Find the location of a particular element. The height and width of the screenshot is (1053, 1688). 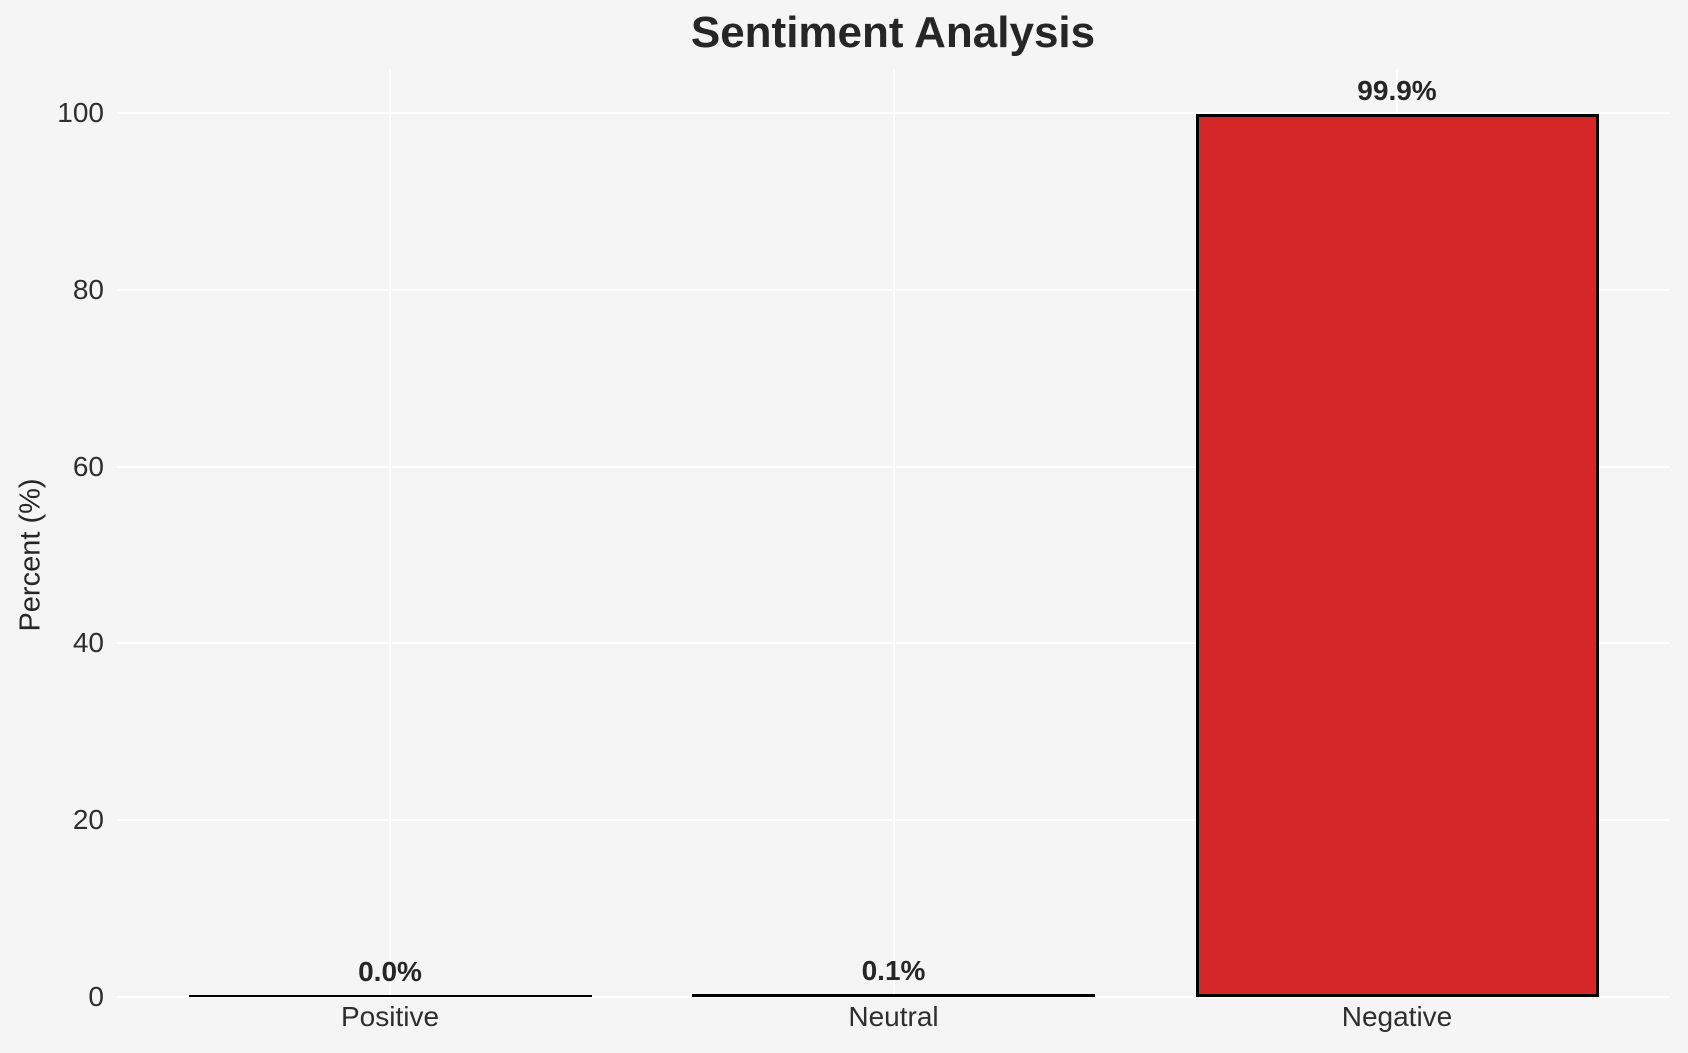

x-tick-label-positive: Positive is located at coordinates (390, 1016).